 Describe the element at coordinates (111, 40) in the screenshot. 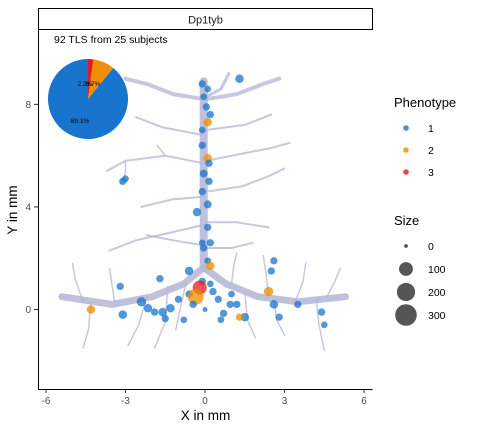

I see `annotation-text: 92 TLS from 25 subjects` at that location.